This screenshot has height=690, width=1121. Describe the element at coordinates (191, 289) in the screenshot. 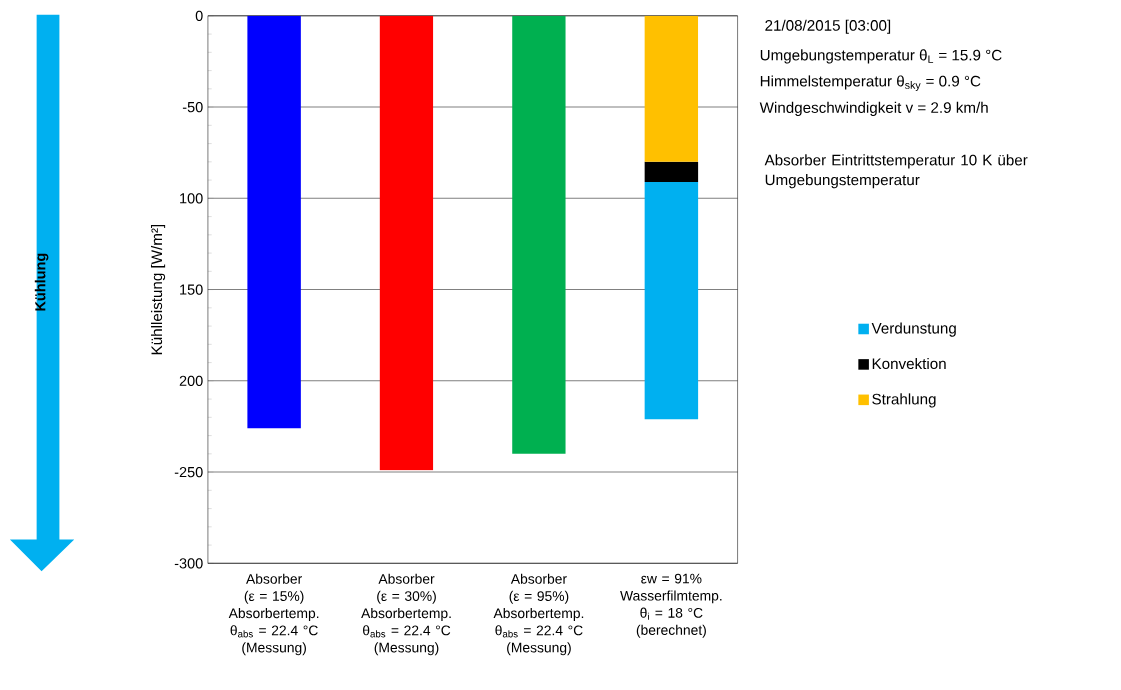

I see `y-tick-label: 150` at that location.